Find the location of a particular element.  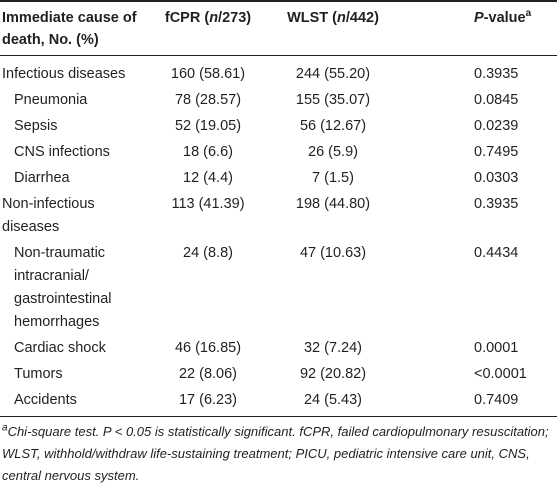

header-text: -value is located at coordinates (504, 18).